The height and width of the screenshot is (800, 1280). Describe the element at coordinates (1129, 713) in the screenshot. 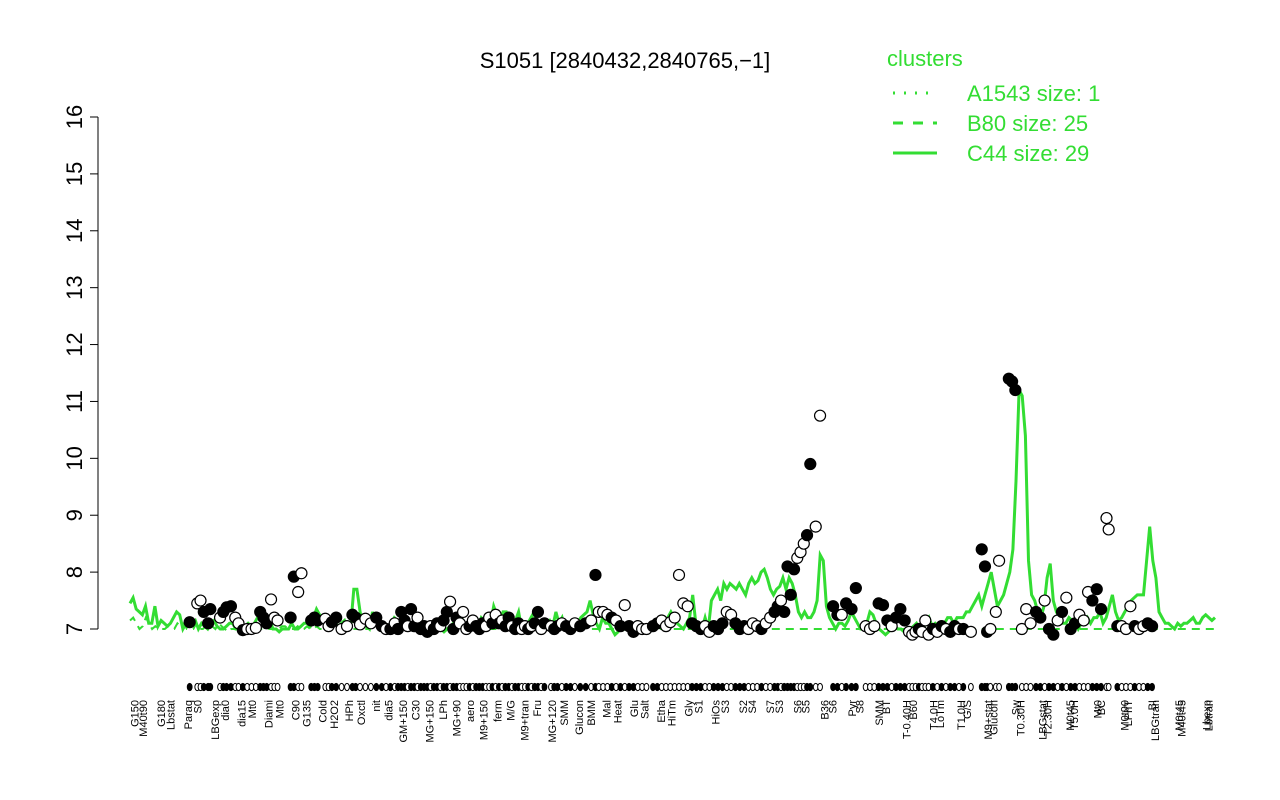

I see `x-tick-label: LPhT` at that location.